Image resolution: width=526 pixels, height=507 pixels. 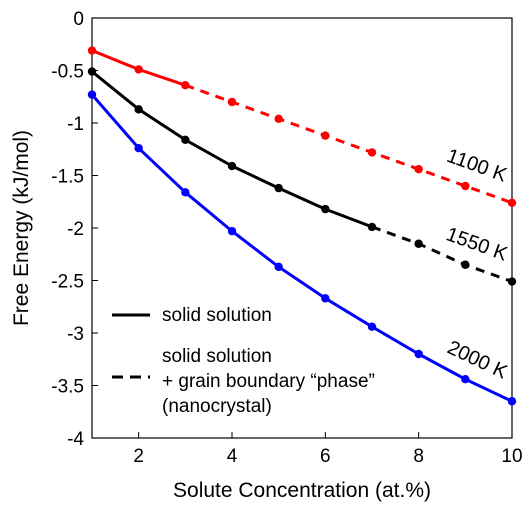 What do you see at coordinates (67, 387) in the screenshot?
I see `y-tick-label: -3.5` at bounding box center [67, 387].